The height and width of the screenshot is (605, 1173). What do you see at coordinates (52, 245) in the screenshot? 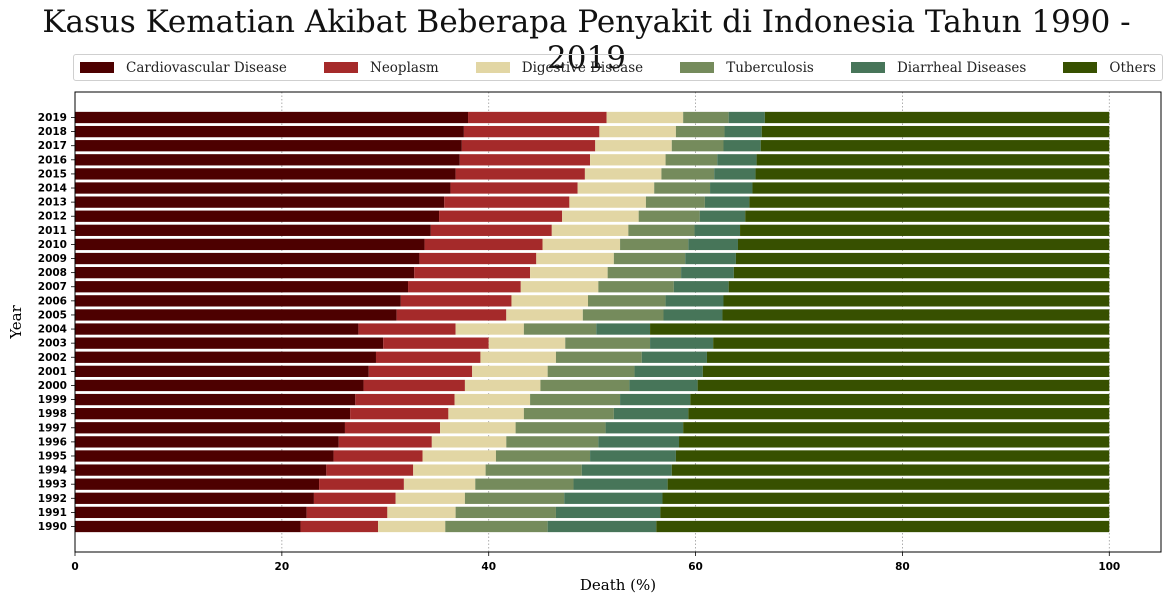
I see `y-tick-label: 2010` at bounding box center [52, 245].